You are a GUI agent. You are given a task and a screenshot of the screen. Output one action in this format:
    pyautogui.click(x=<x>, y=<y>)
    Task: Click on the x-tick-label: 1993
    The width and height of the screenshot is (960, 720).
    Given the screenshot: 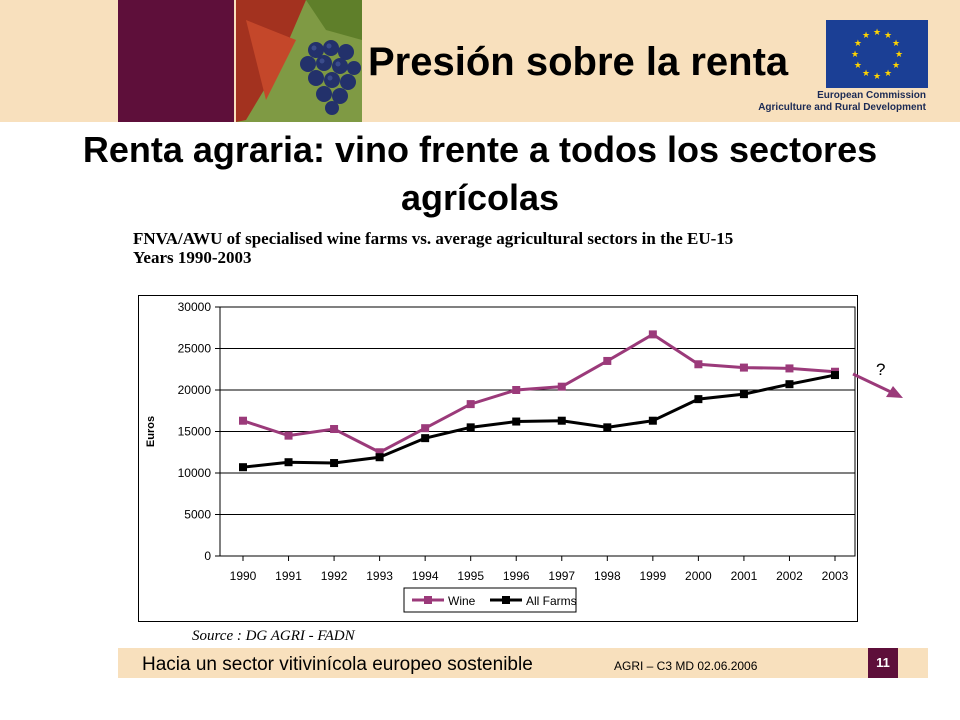 What is the action you would take?
    pyautogui.click(x=379, y=576)
    